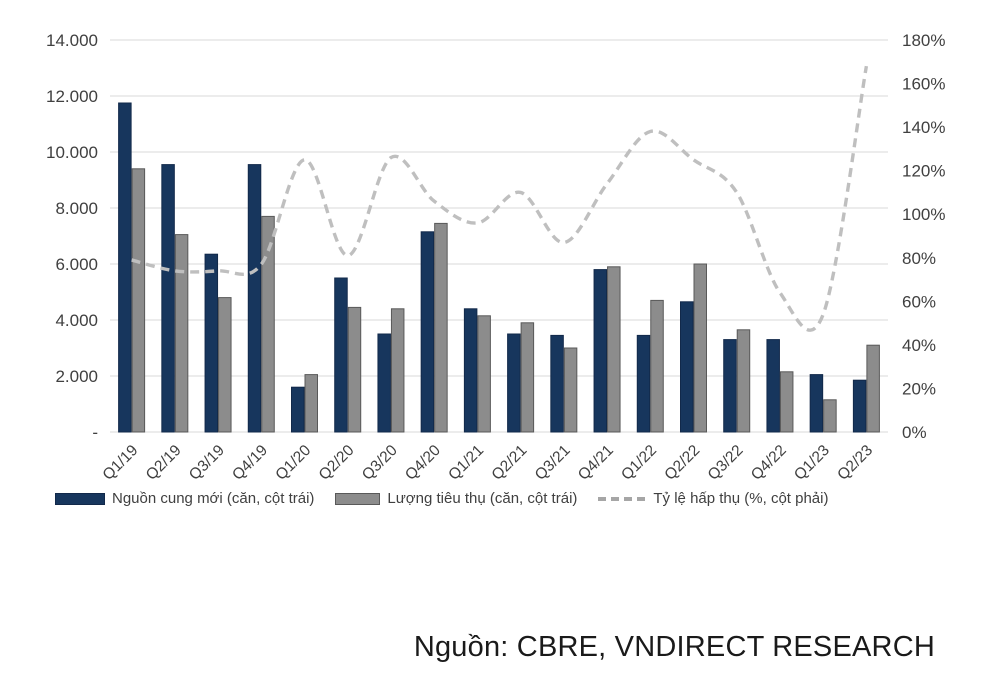  Describe the element at coordinates (923, 40) in the screenshot. I see `y-axis-right-label: 180%` at that location.